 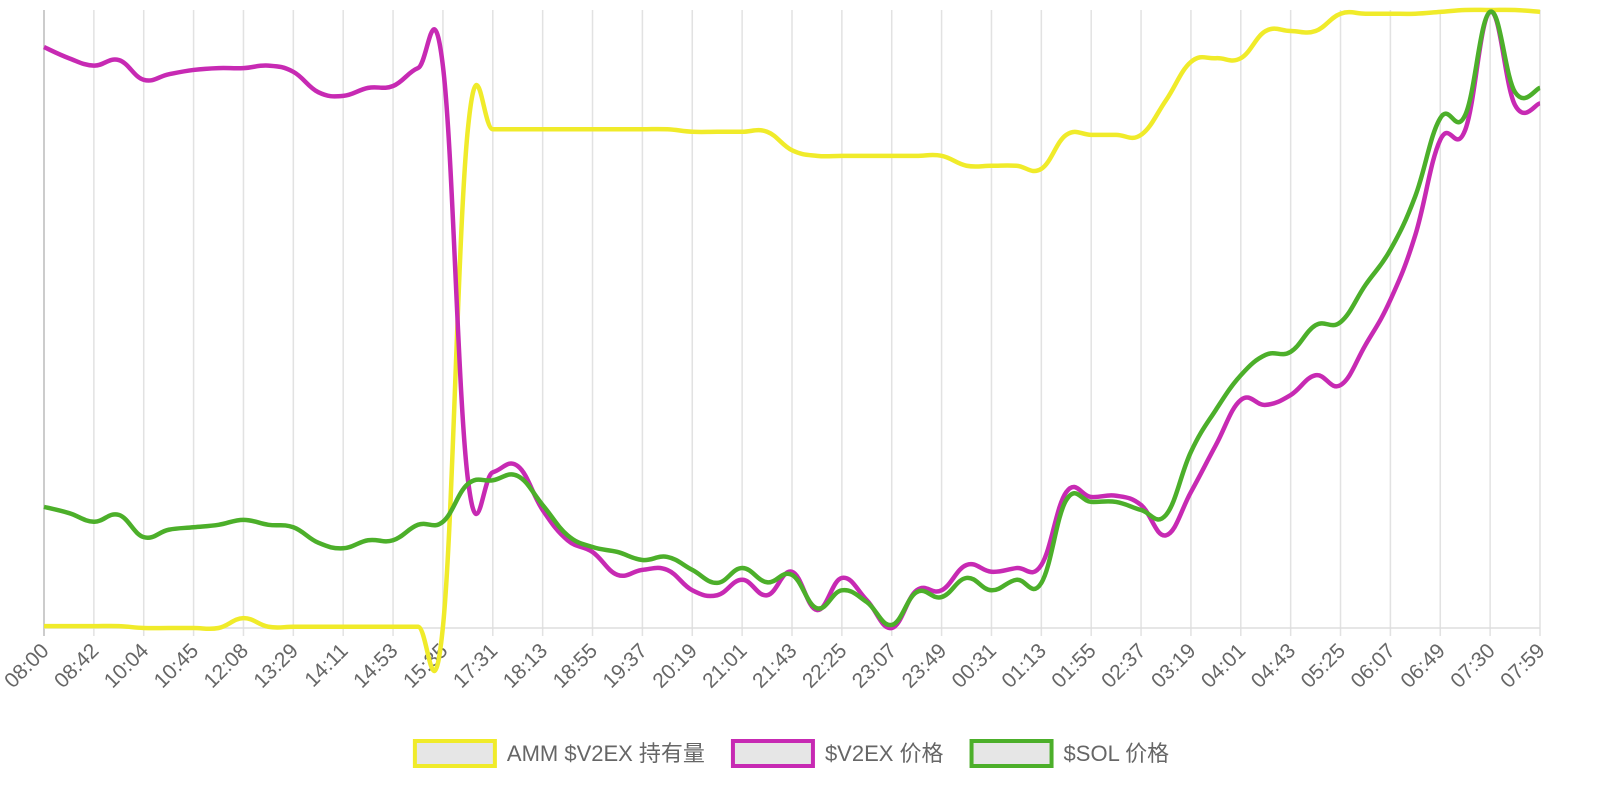 I want to click on x-tick-label: 03:19, so click(x=1173, y=665).